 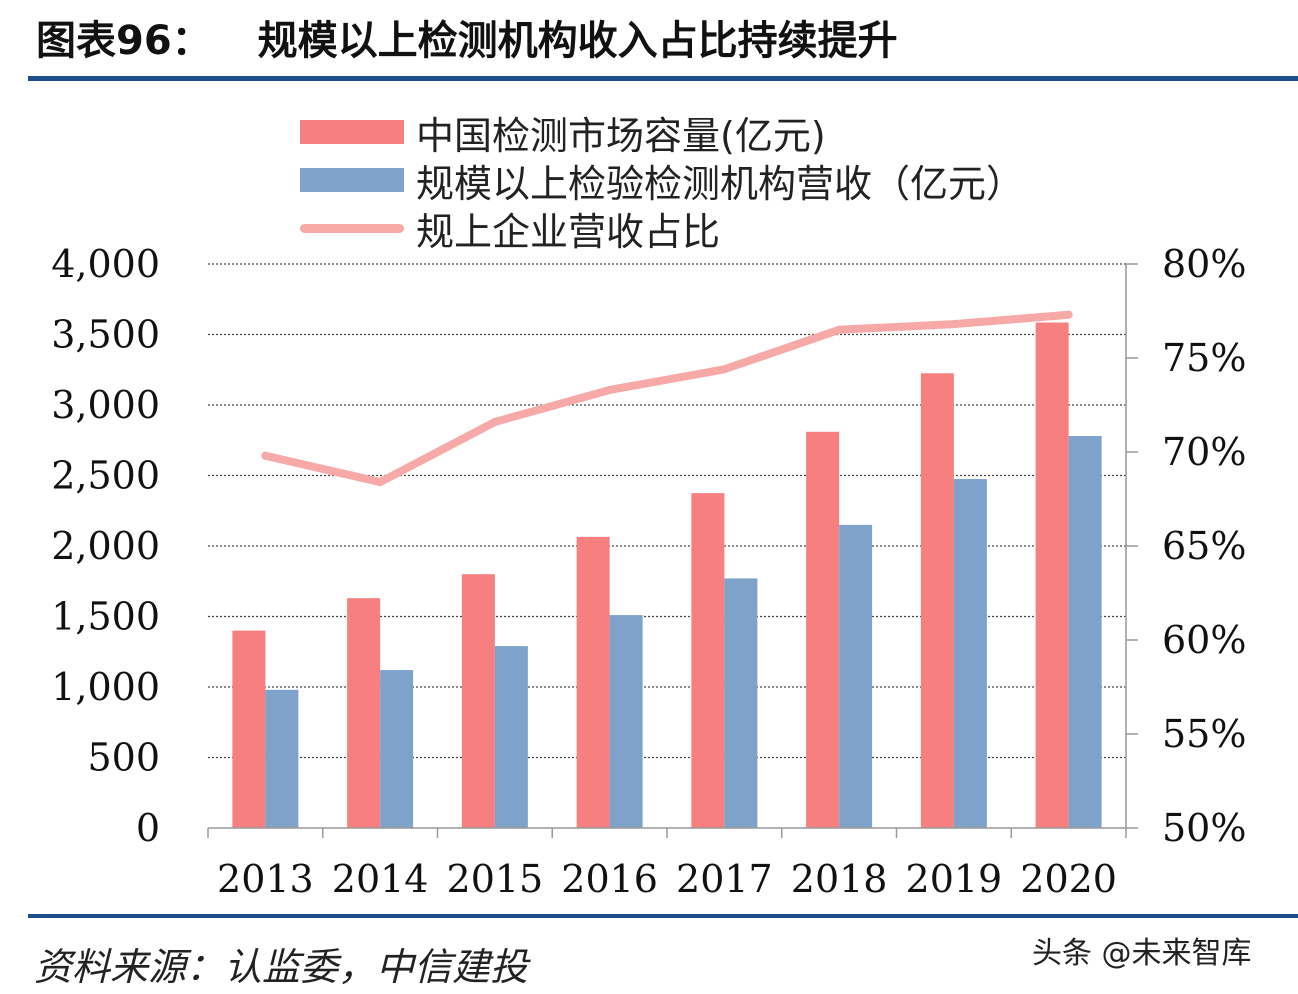 I want to click on x-tick-label: 2015, so click(x=495, y=879).